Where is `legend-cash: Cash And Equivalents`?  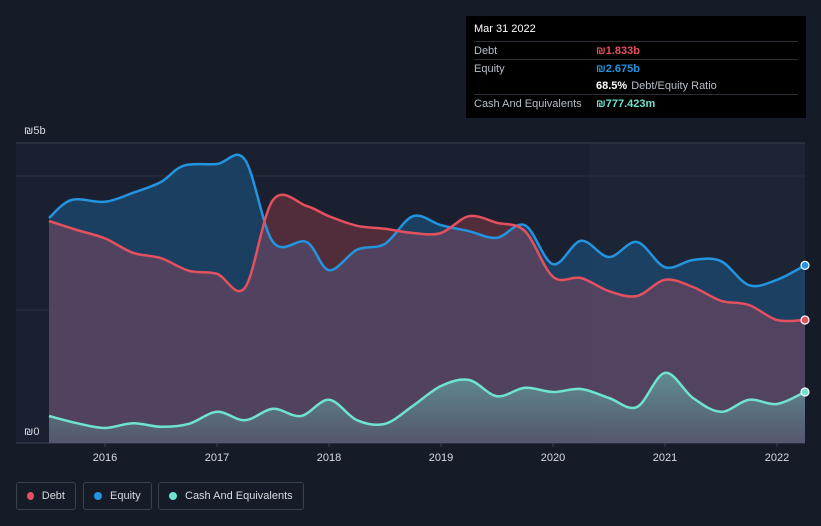
legend-cash: Cash And Equivalents is located at coordinates (231, 496).